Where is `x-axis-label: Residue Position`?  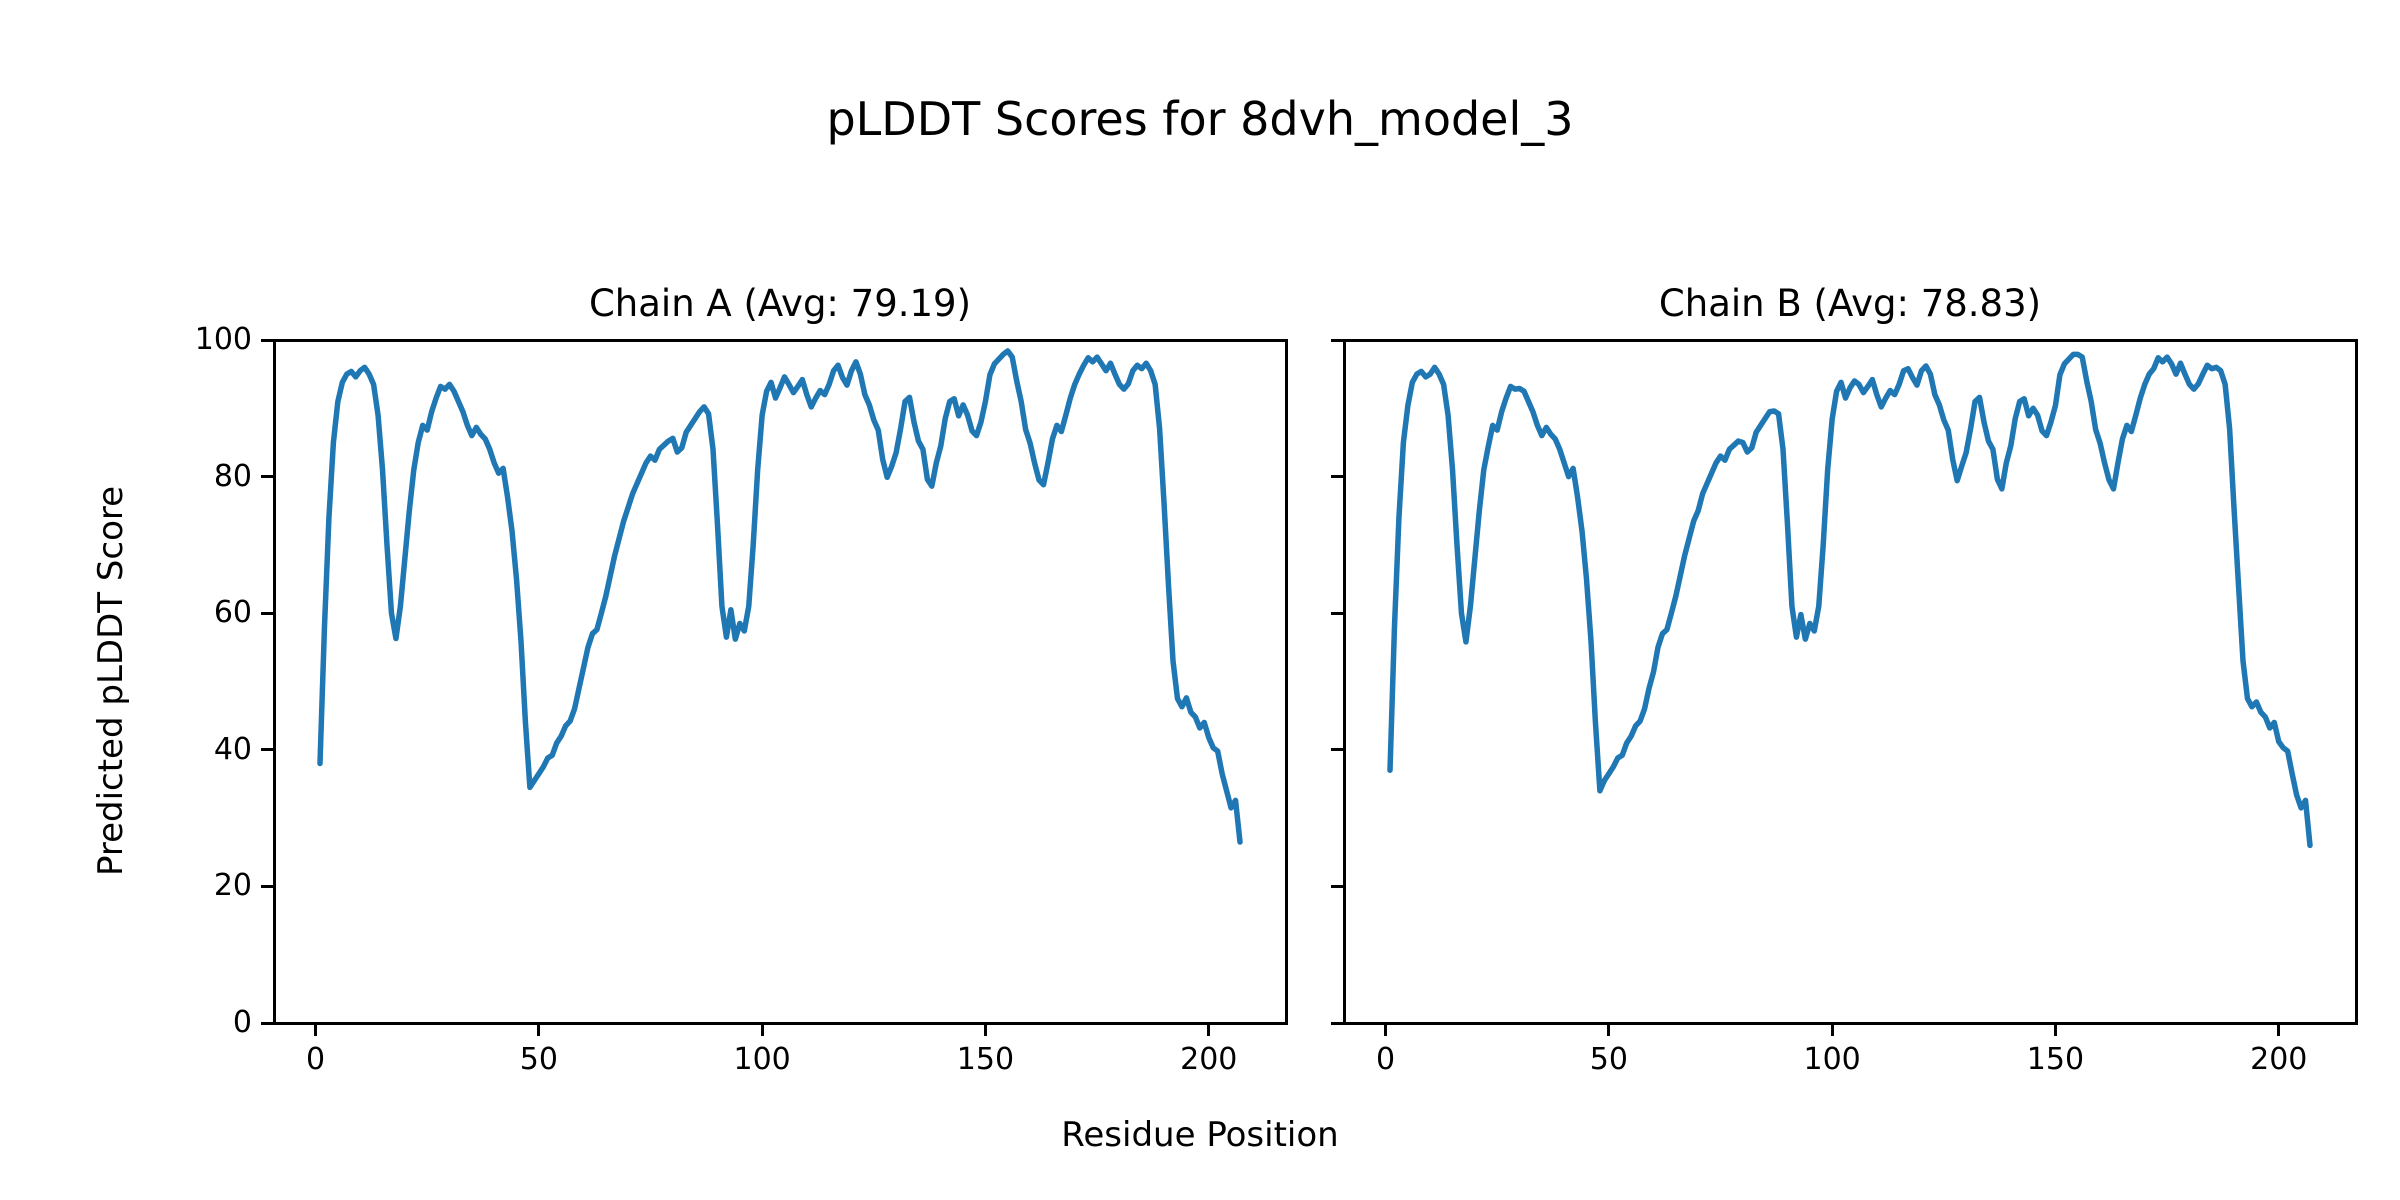 x-axis-label: Residue Position is located at coordinates (1200, 1135).